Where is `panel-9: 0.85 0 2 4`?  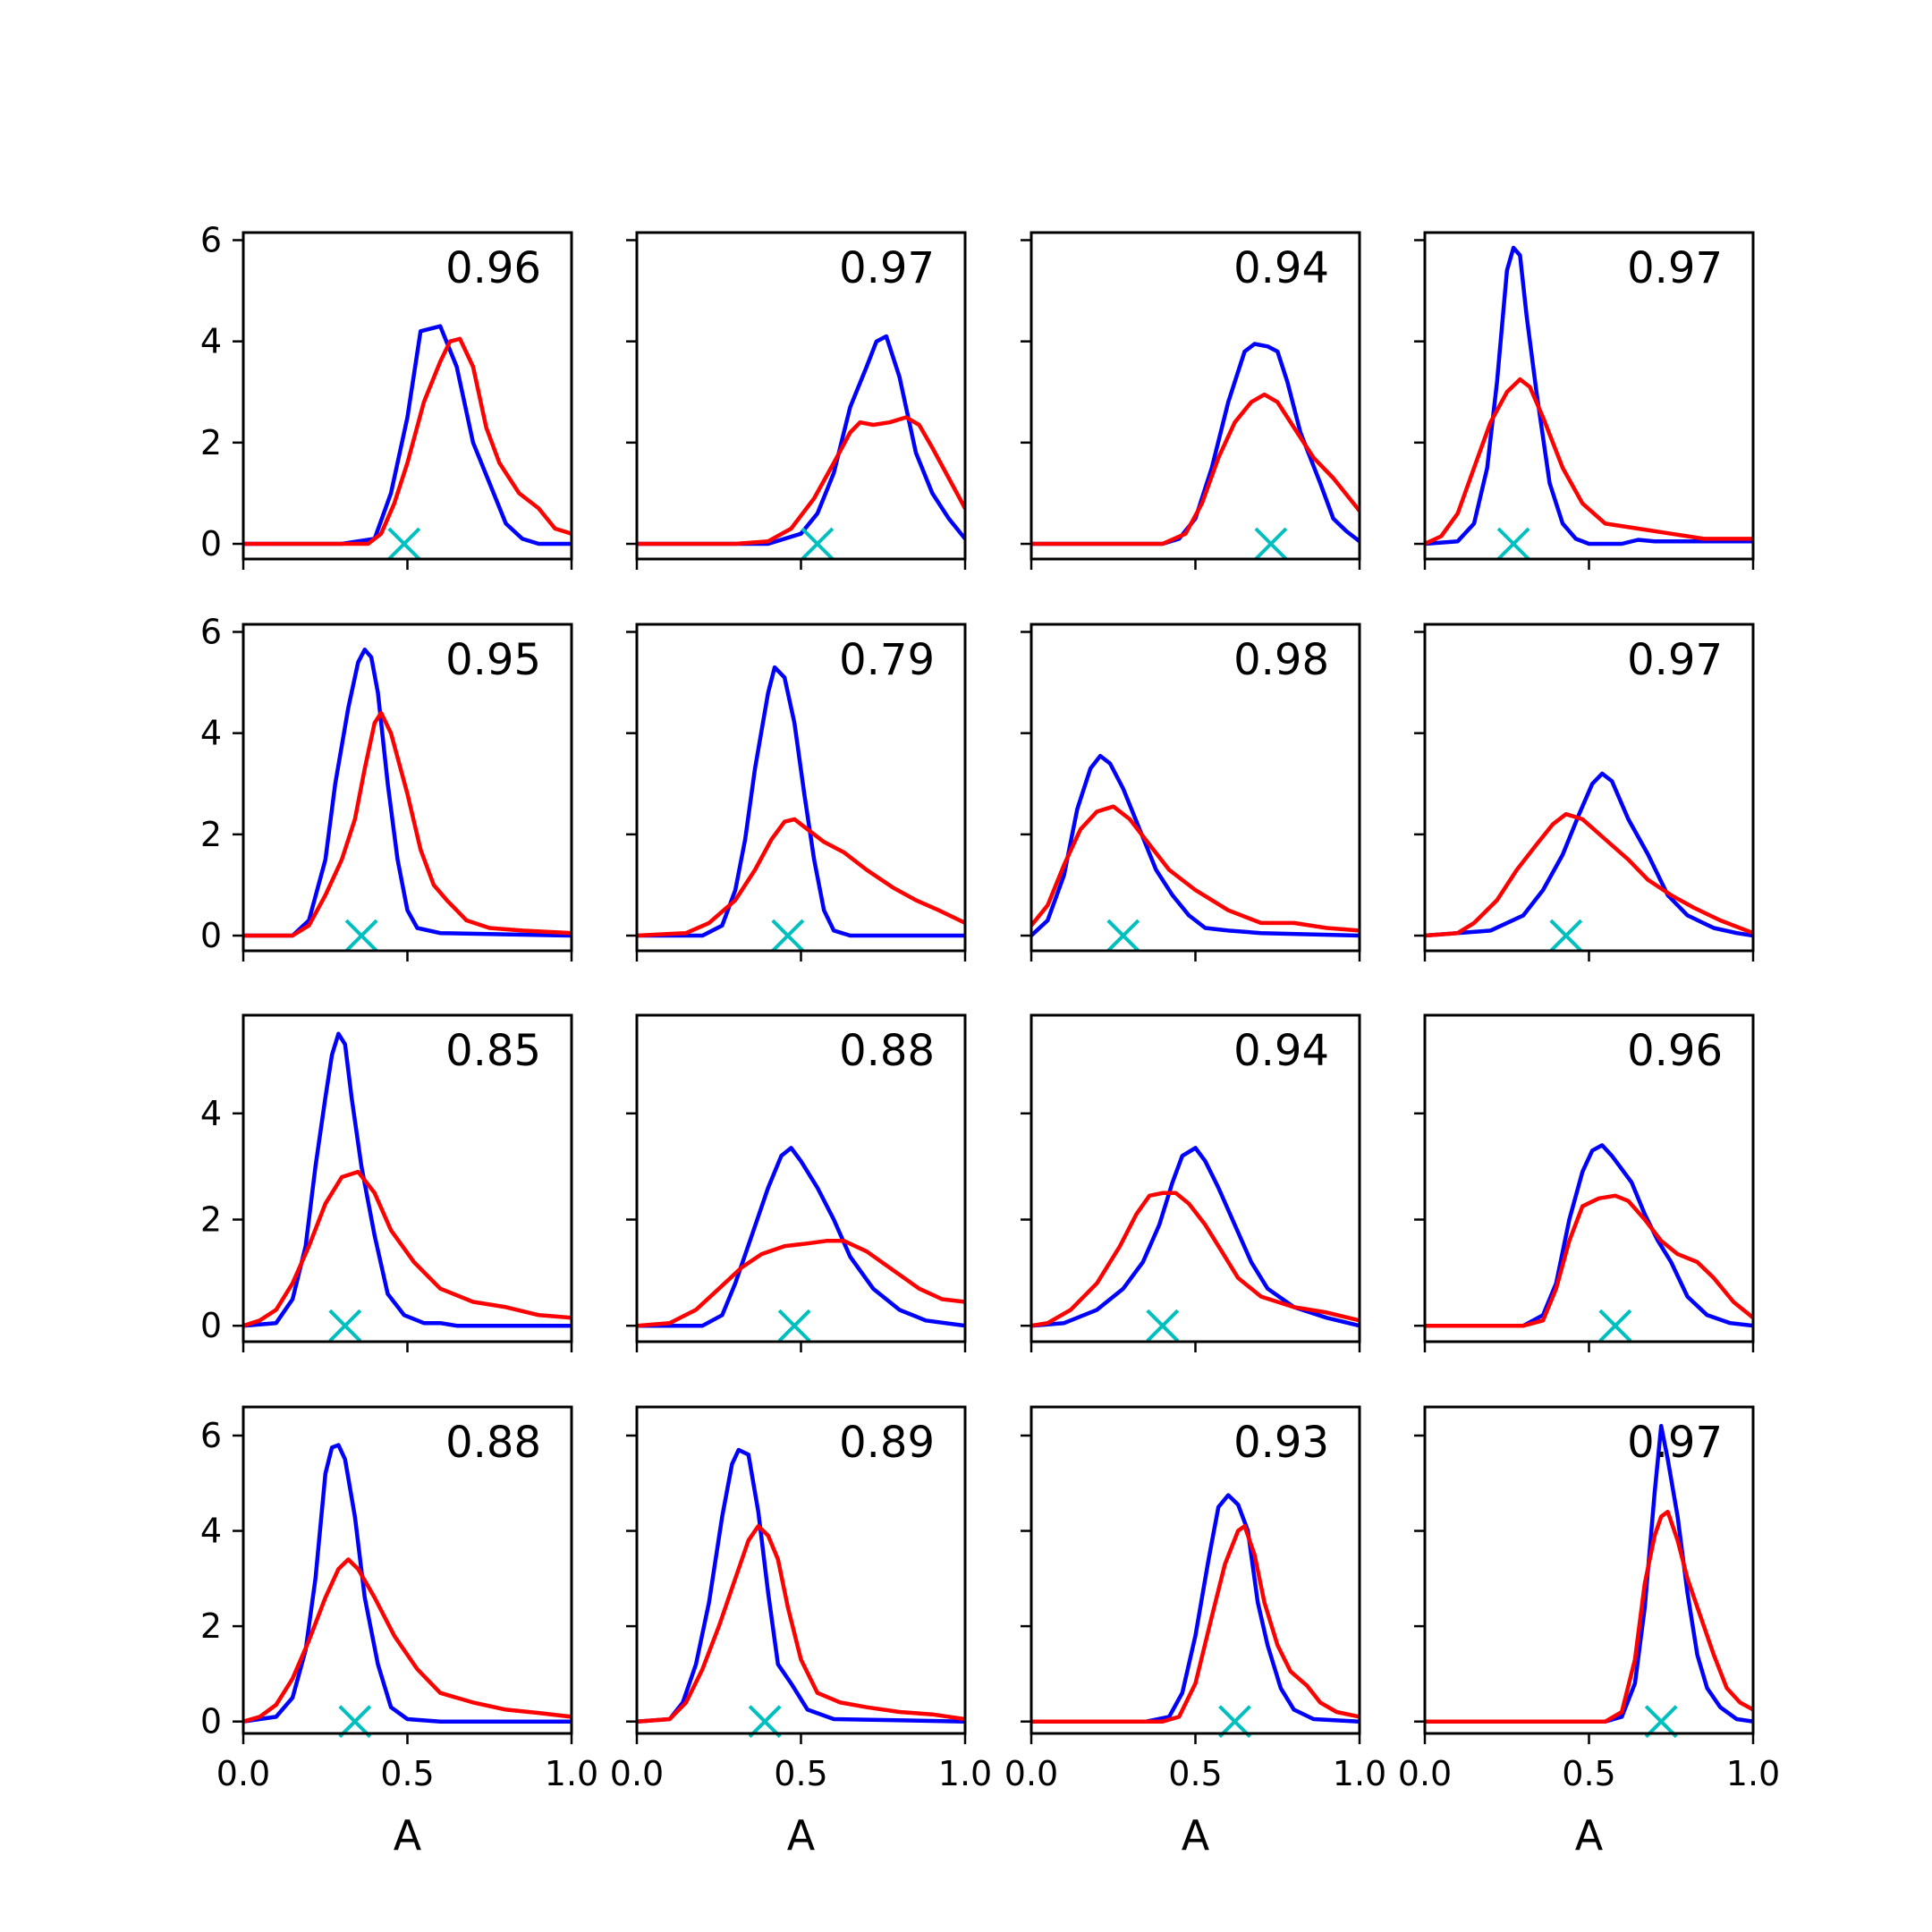
panel-9: 0.85 0 2 4 is located at coordinates (386, 1182).